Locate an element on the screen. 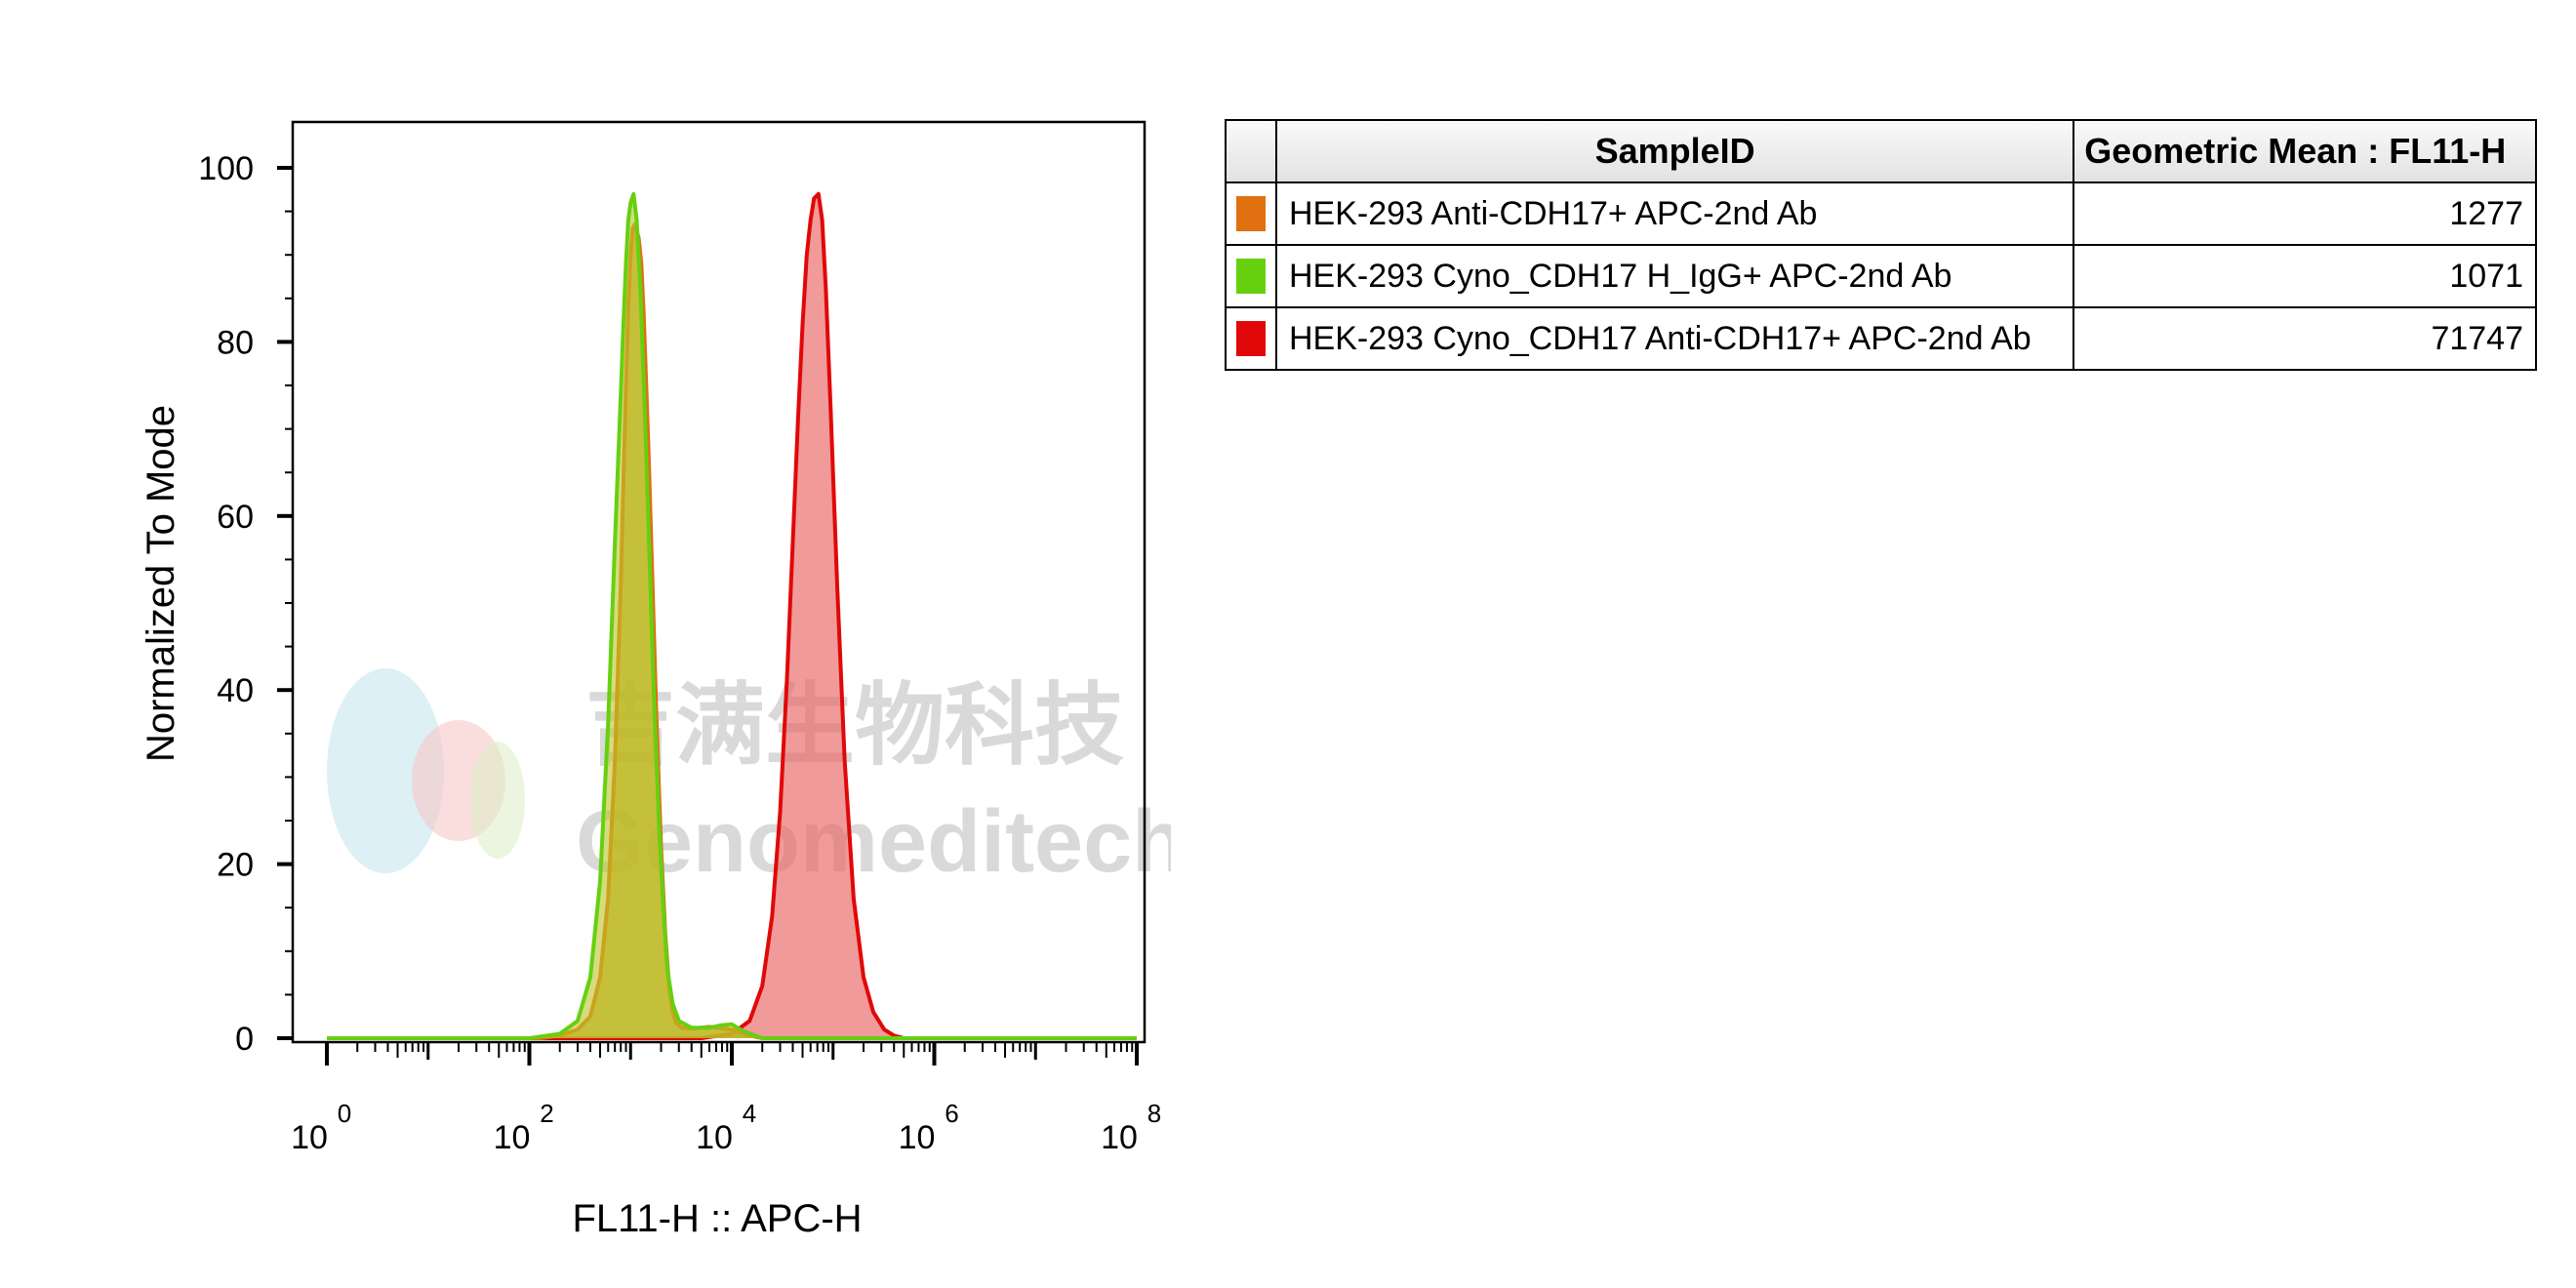 The width and height of the screenshot is (2576, 1288). watermark-logo-helix is located at coordinates (497, 800).